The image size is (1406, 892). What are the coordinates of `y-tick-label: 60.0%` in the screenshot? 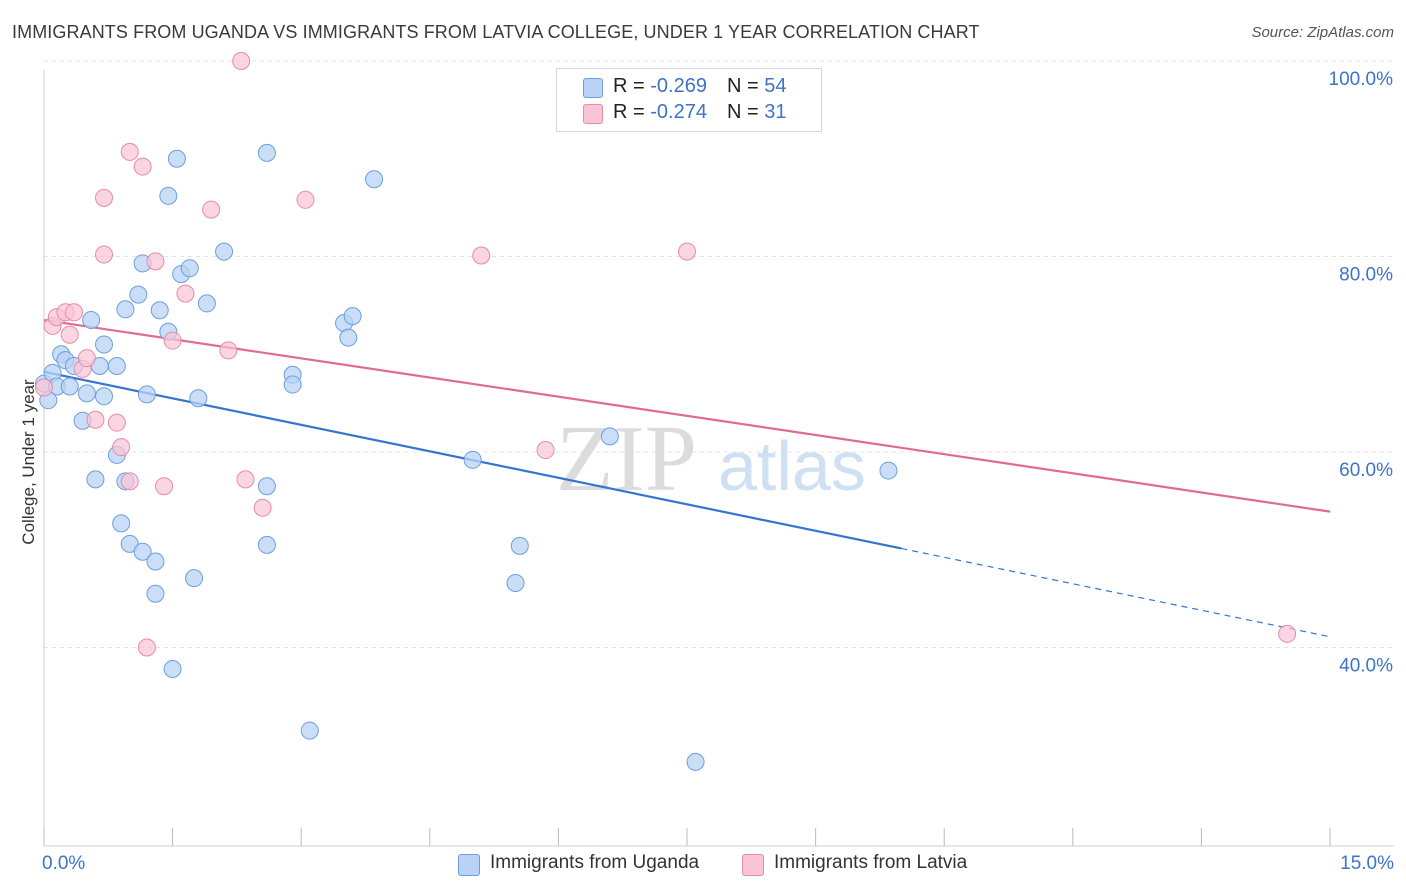 It's located at (1366, 470).